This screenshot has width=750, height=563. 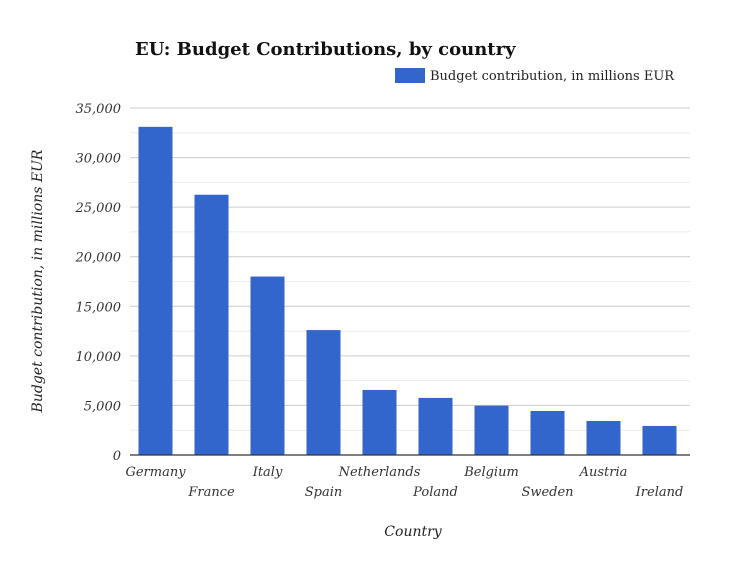 What do you see at coordinates (603, 472) in the screenshot?
I see `x-tick-label: Austria` at bounding box center [603, 472].